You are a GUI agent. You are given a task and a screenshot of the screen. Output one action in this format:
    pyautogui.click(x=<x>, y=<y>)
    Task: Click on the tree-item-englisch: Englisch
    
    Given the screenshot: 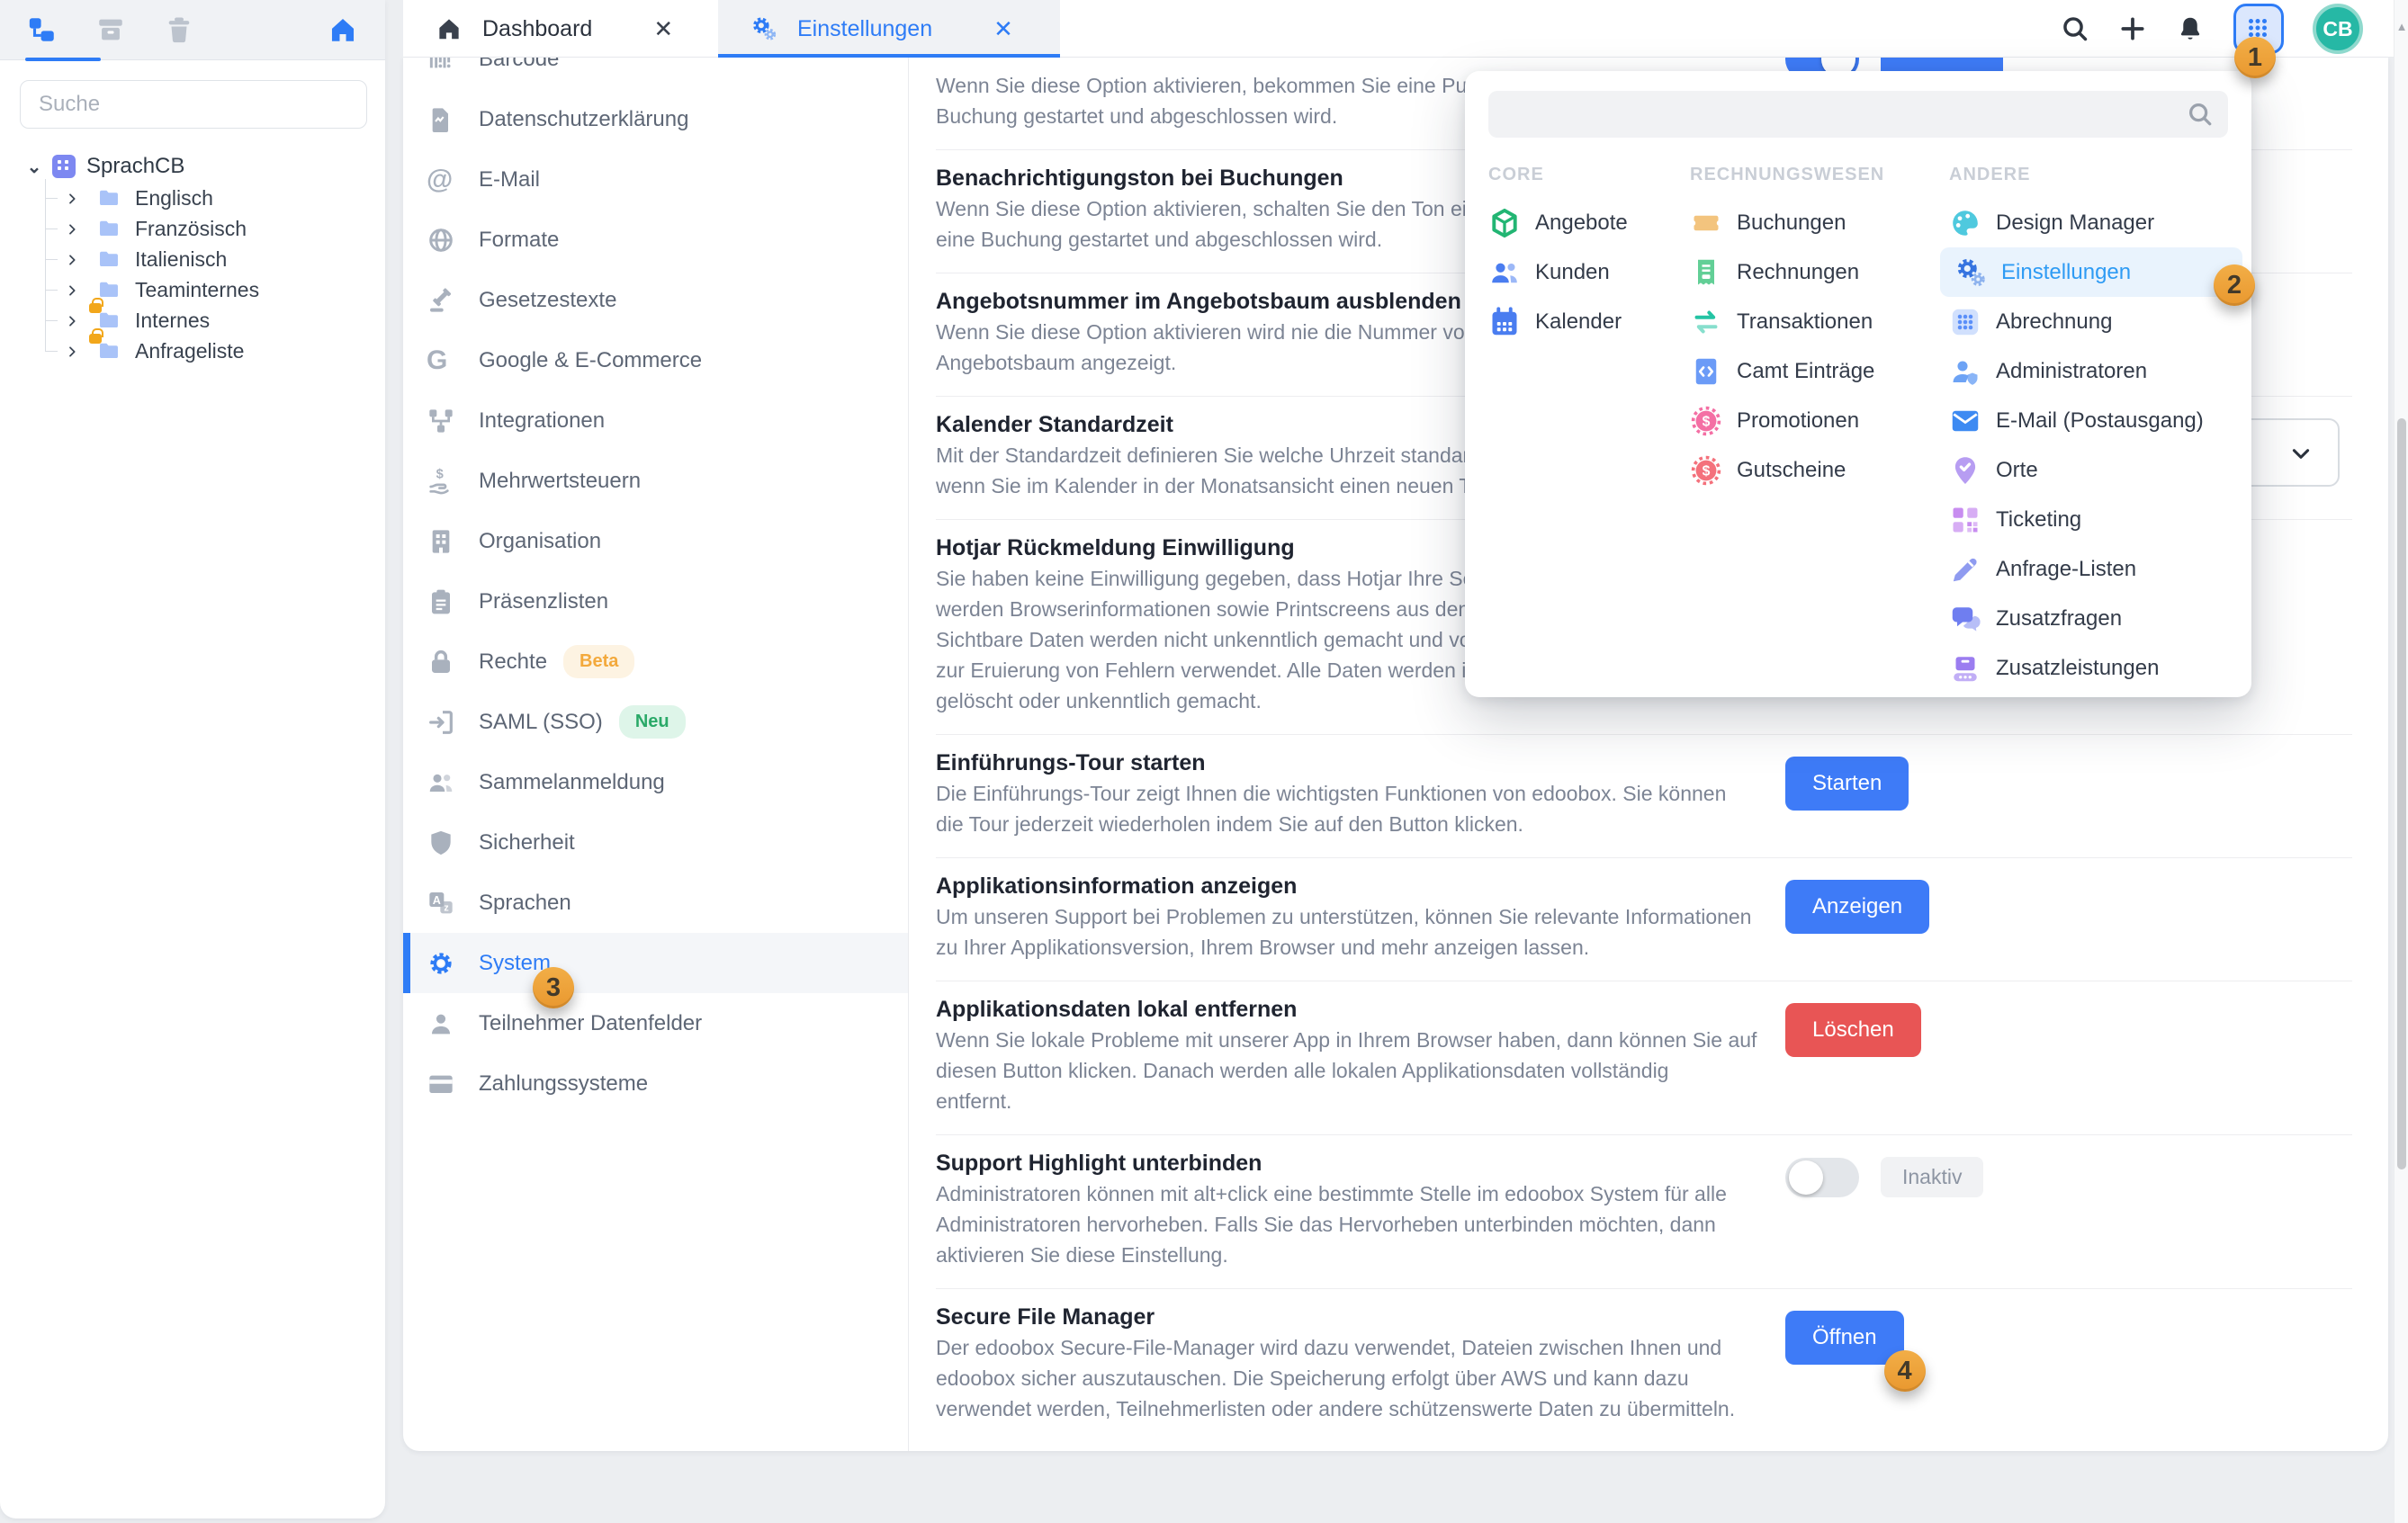 What is the action you would take?
    pyautogui.click(x=215, y=198)
    